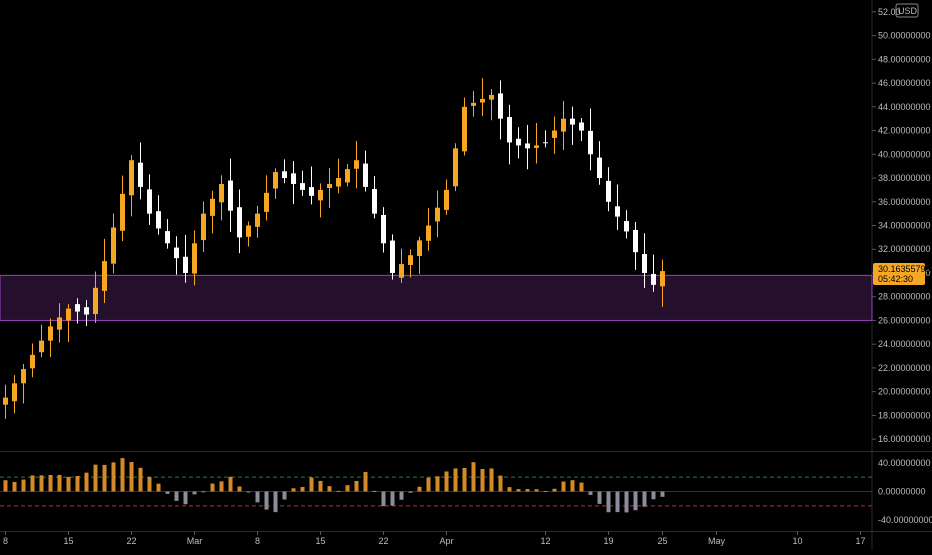 The image size is (932, 555). I want to click on price-tick-label: 46.00000000, so click(904, 83).